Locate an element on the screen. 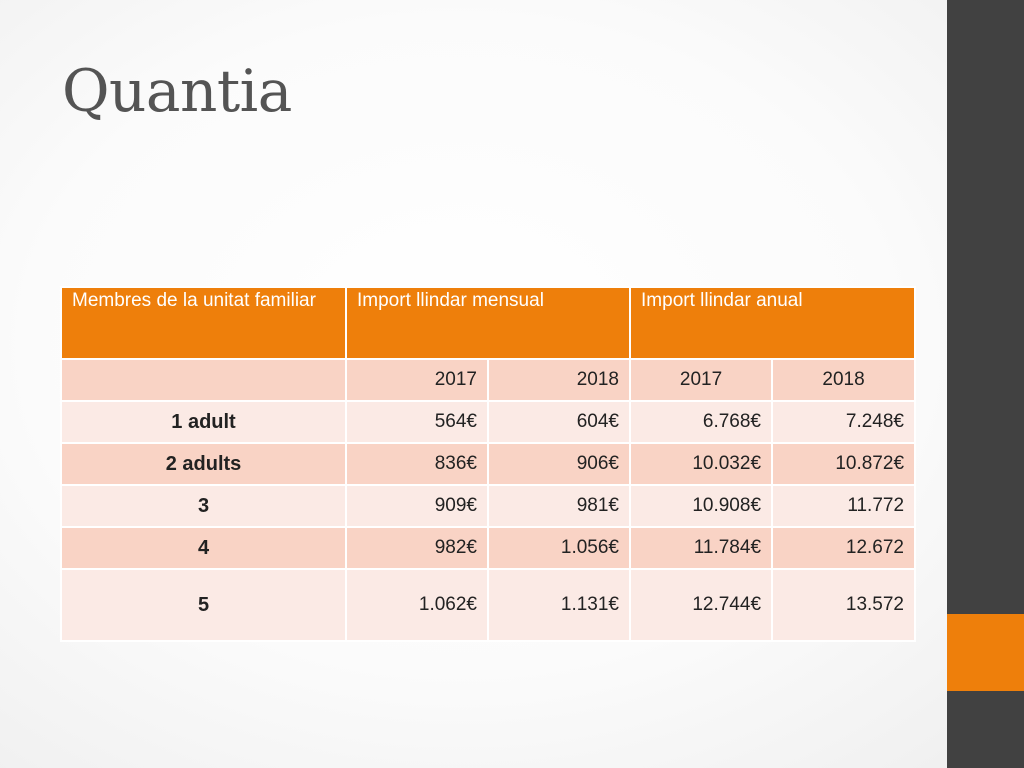 This screenshot has width=1024, height=768. row-label: 4 is located at coordinates (203, 548).